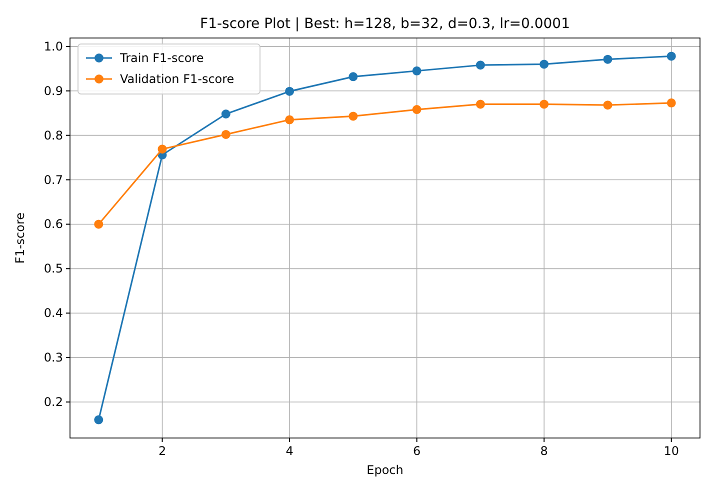 The width and height of the screenshot is (716, 490). I want to click on y-tick-label: 1.0, so click(53, 46).